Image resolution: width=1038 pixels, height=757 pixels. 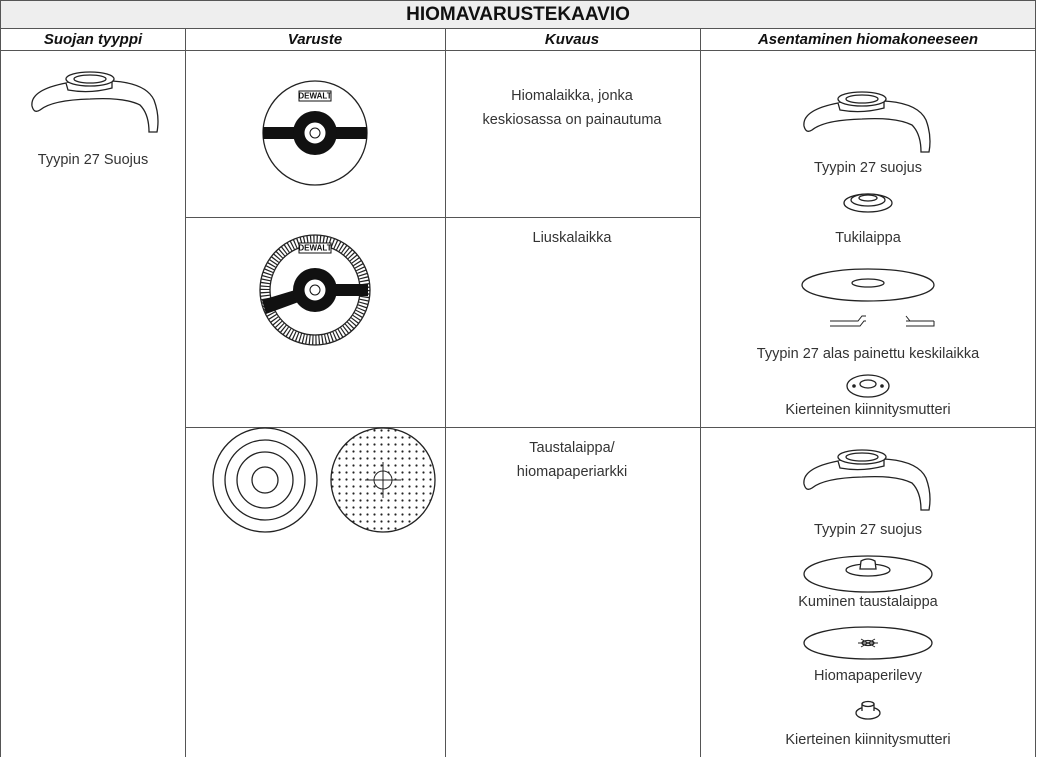 I want to click on flange-illustration, so click(x=868, y=203).